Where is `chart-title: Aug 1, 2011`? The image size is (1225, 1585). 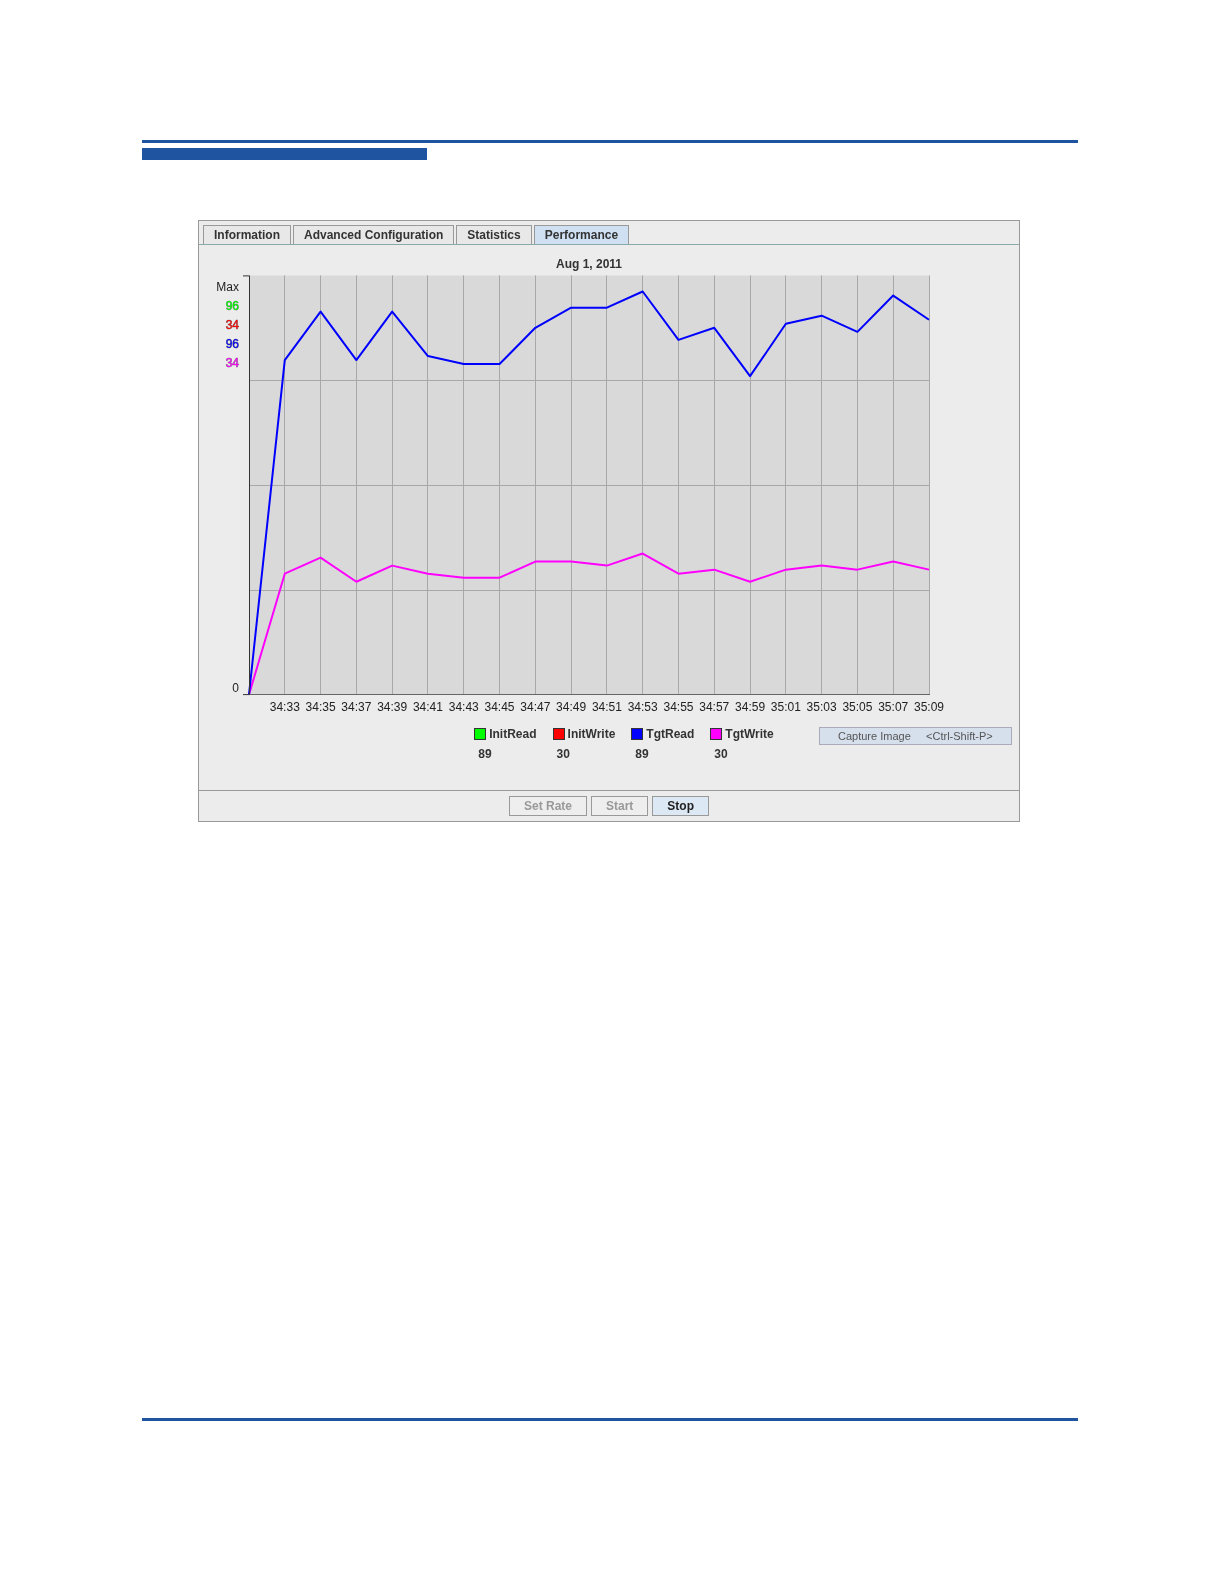 chart-title: Aug 1, 2011 is located at coordinates (589, 263).